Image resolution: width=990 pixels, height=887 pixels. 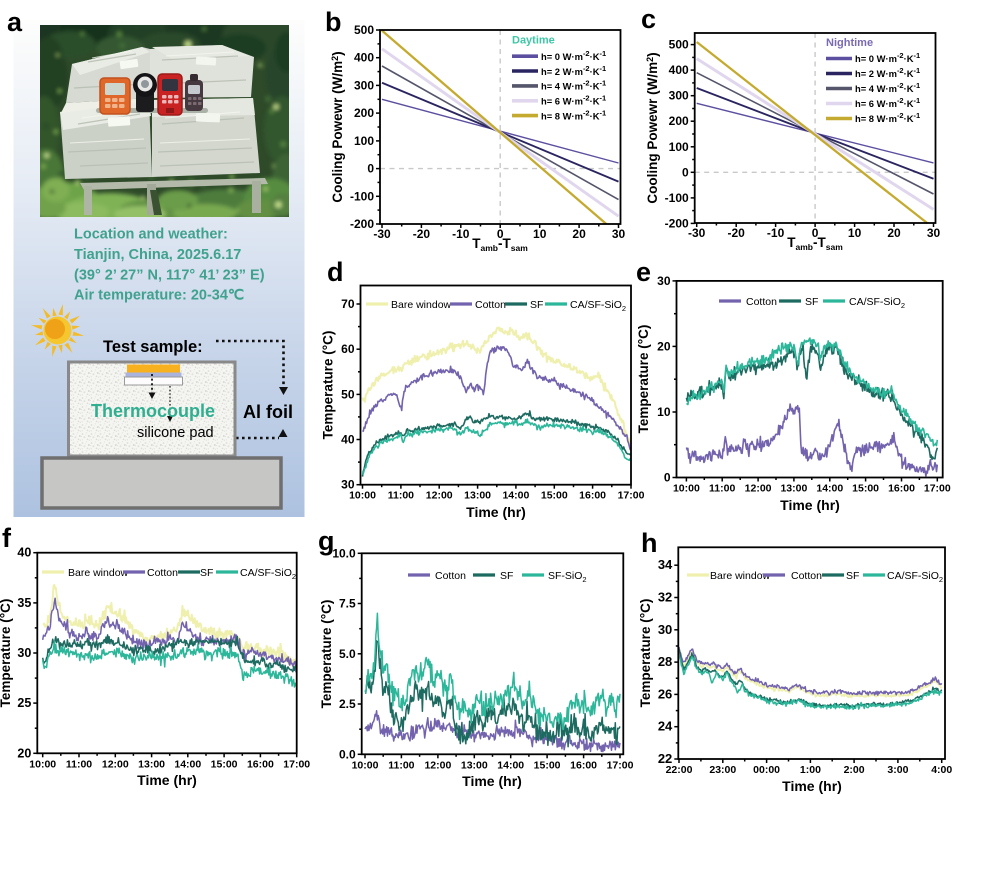 I want to click on svg-text: 50, so click(x=348, y=394).